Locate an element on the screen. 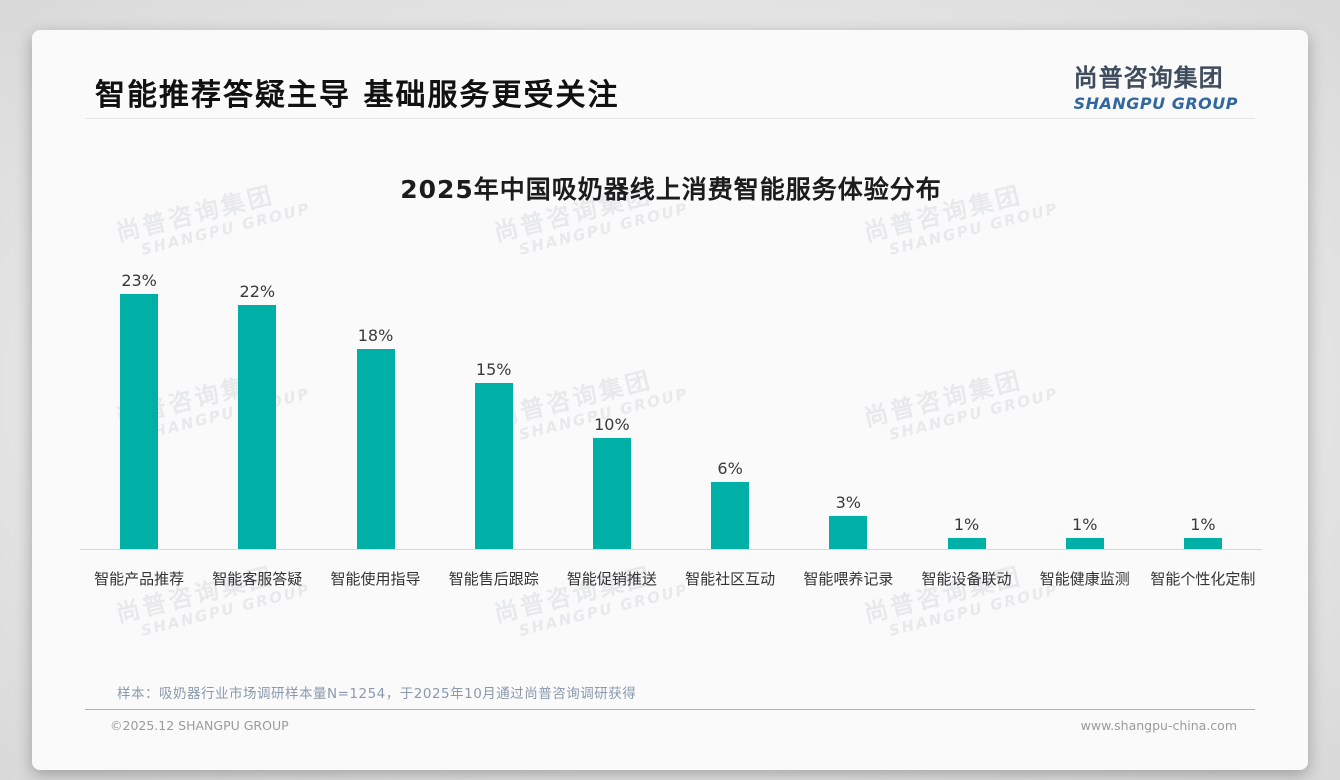  bar-value-label: 15% is located at coordinates (493, 369).